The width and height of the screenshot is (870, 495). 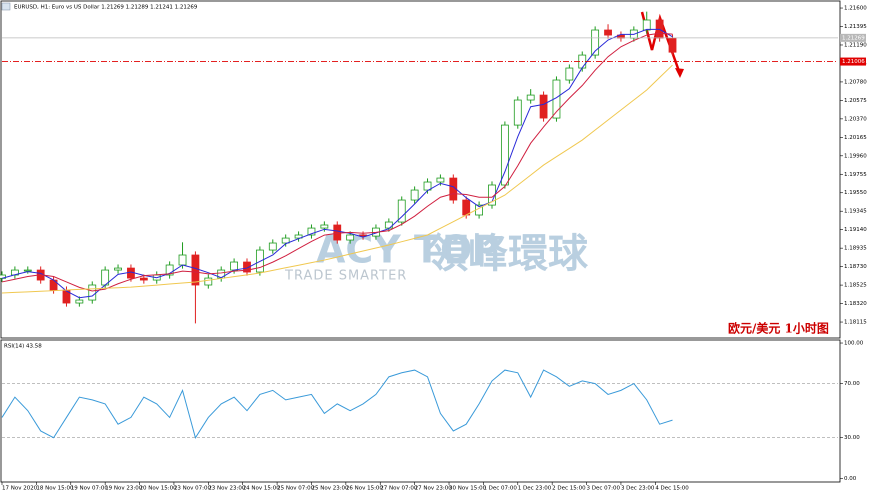 What do you see at coordinates (6, 6) in the screenshot?
I see `symbol-icon` at bounding box center [6, 6].